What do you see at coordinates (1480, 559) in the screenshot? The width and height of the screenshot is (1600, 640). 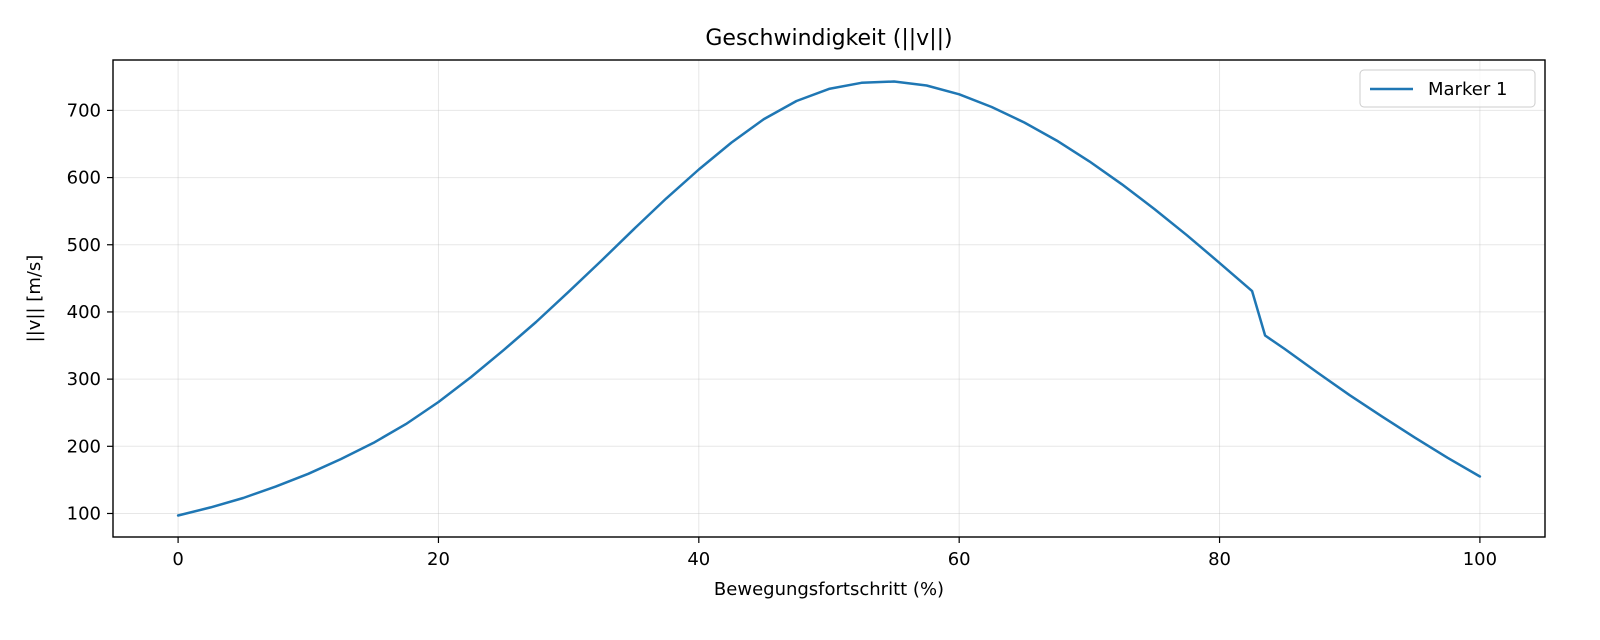 I see `x-tick-label: 100` at bounding box center [1480, 559].